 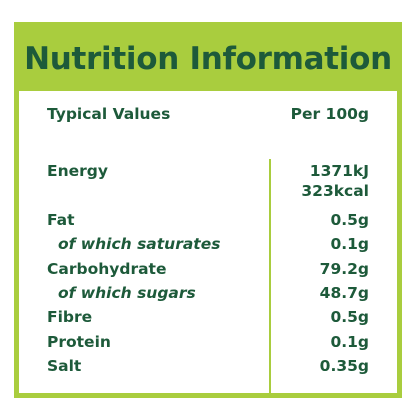 What do you see at coordinates (127, 293) in the screenshot?
I see `sugars-label: of which sugars` at bounding box center [127, 293].